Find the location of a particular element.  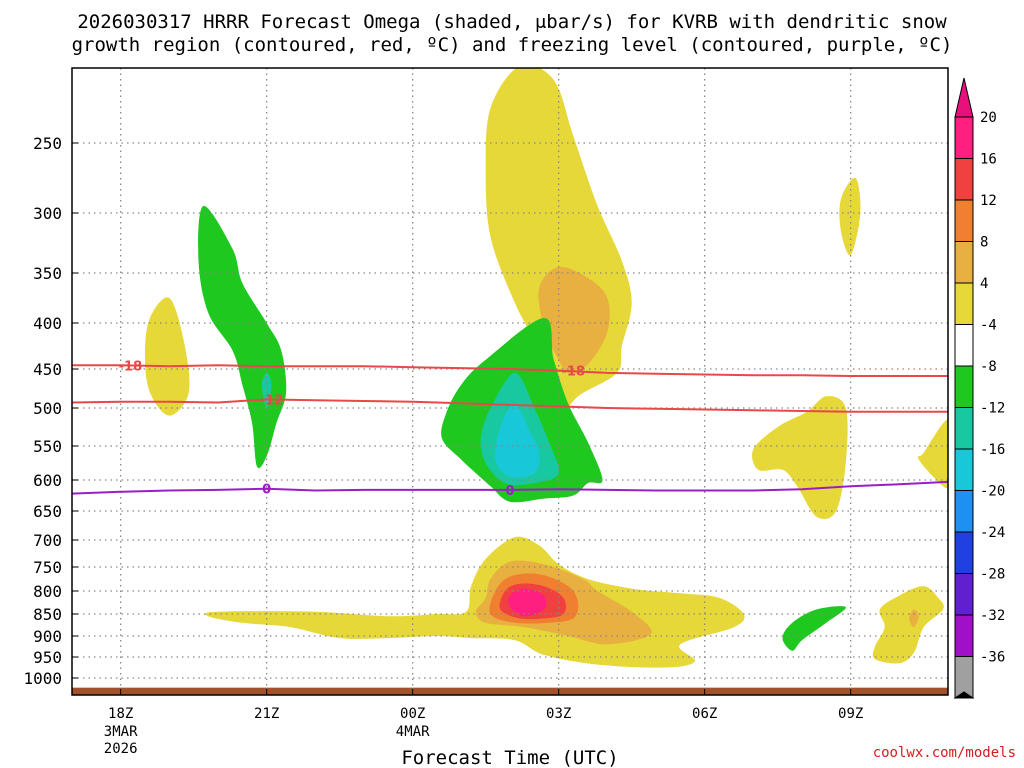

region-magenta-lower is located at coordinates (527, 602).